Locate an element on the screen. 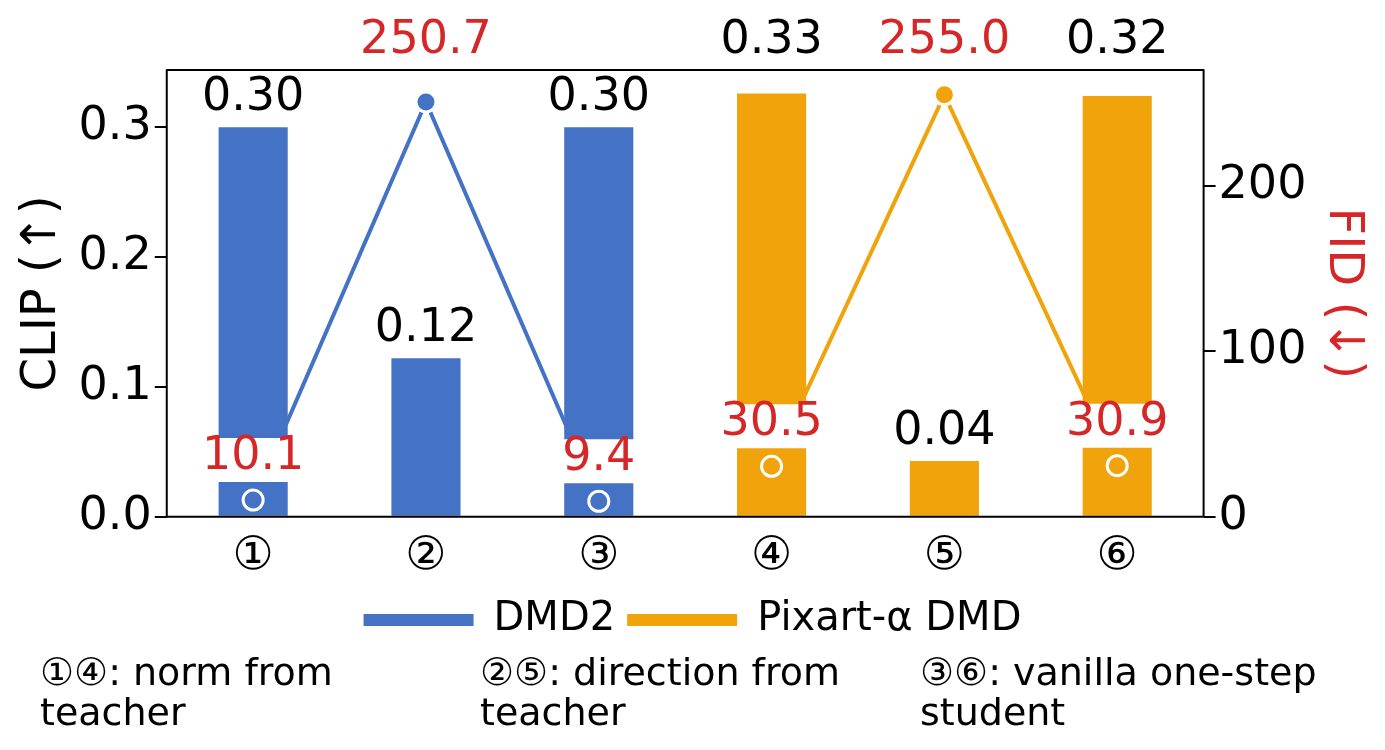 This screenshot has height=750, width=1385. y-tick-label: 0.0 is located at coordinates (115, 512).